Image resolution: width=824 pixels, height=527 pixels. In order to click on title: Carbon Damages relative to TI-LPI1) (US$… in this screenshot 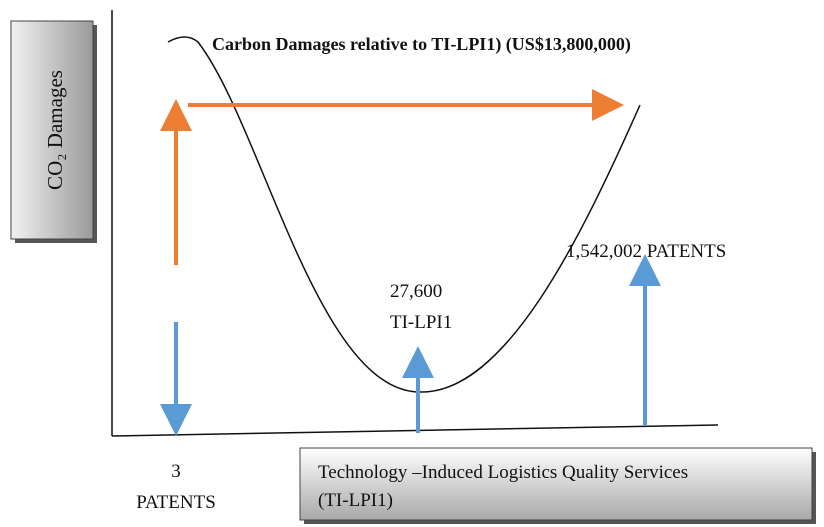, I will do `click(421, 44)`.